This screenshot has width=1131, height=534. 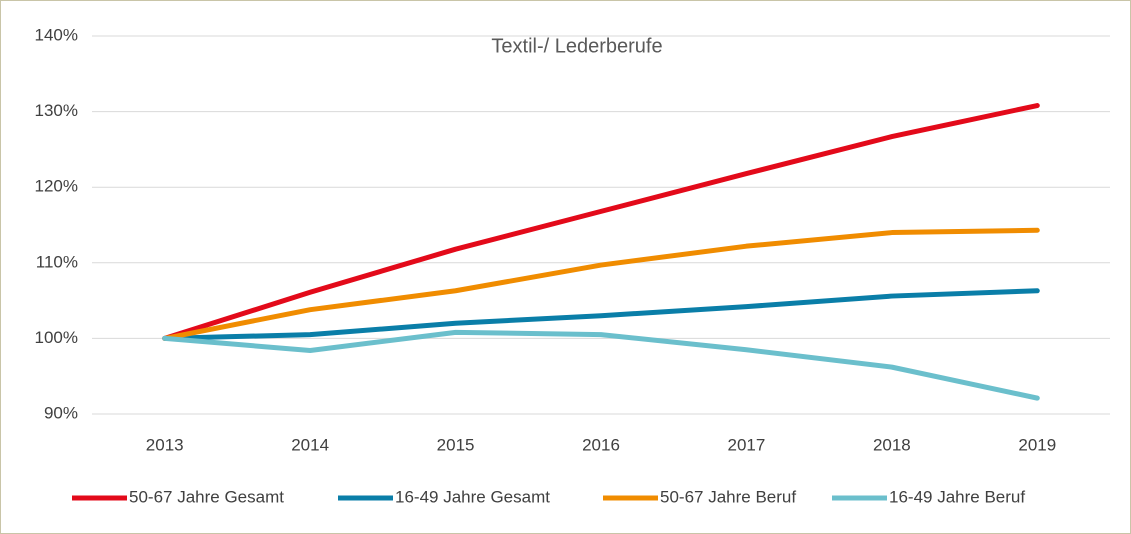 What do you see at coordinates (1037, 444) in the screenshot?
I see `x-tick-label: 2019` at bounding box center [1037, 444].